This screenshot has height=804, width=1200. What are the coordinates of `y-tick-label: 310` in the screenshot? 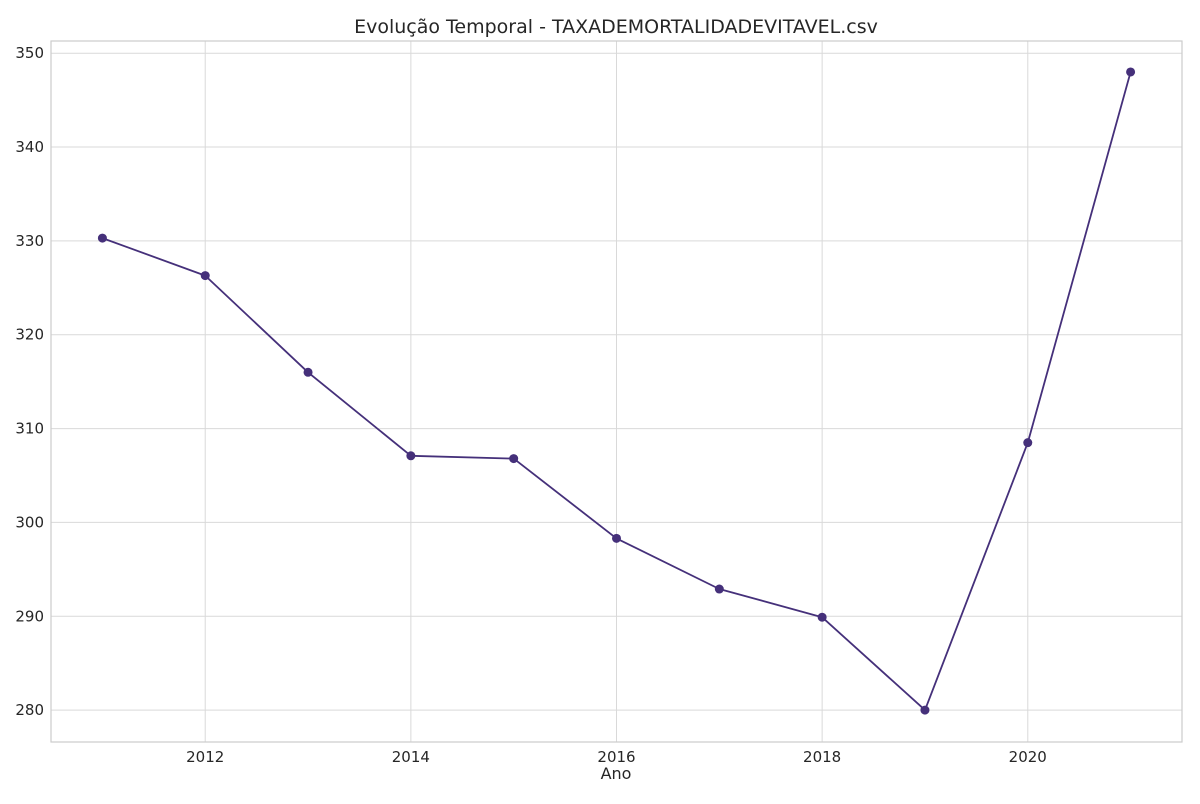 It's located at (29, 429).